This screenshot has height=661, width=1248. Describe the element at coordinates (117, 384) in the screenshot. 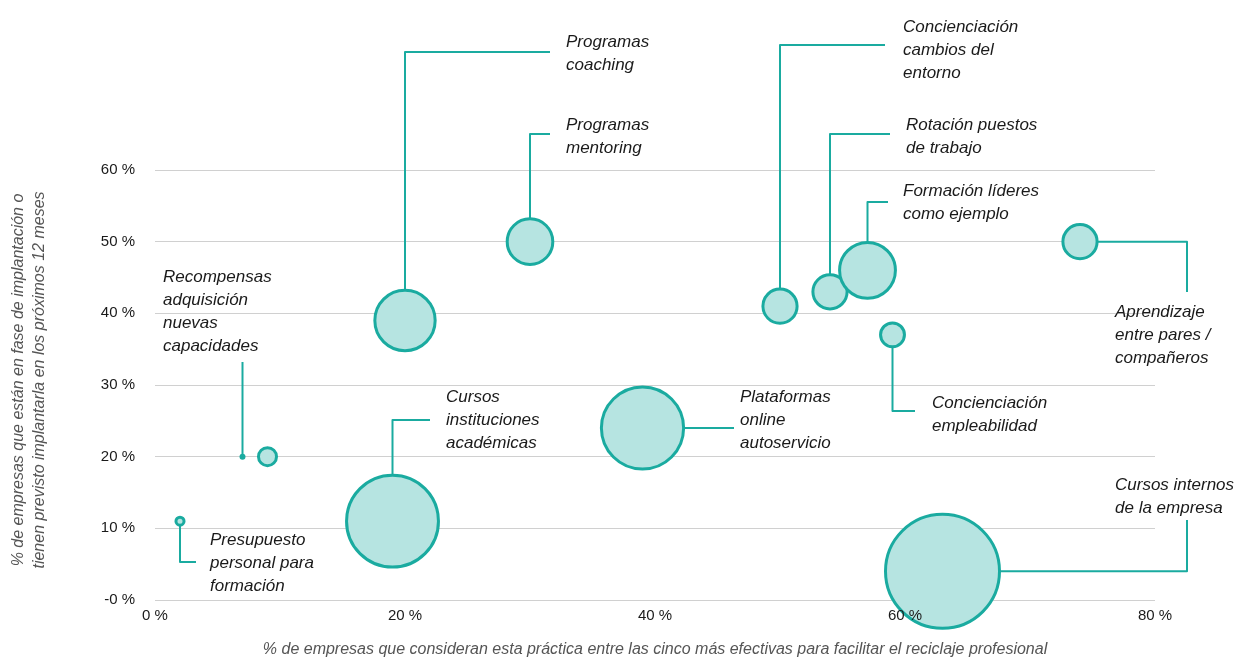

I see `y-tick-label: 30 %` at that location.